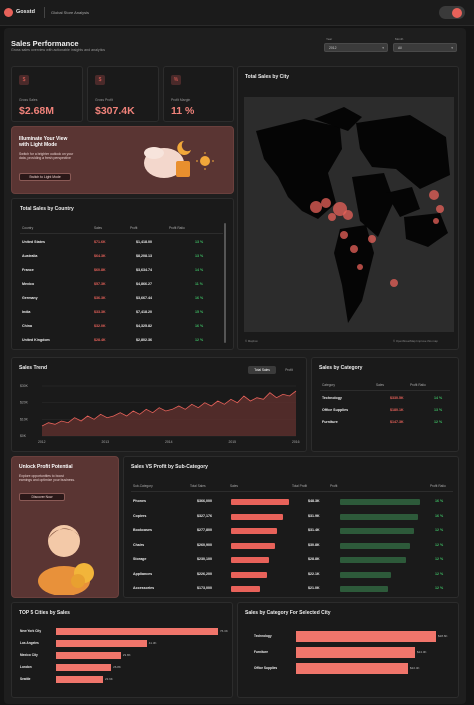  I want to click on table-row: Copiers $327,176 $31.9K 16 %, so click(292, 517).